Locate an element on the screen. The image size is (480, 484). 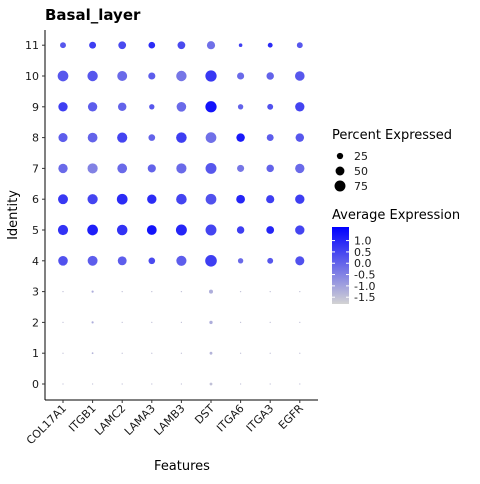
chart-title: Basal_layer is located at coordinates (93, 15).